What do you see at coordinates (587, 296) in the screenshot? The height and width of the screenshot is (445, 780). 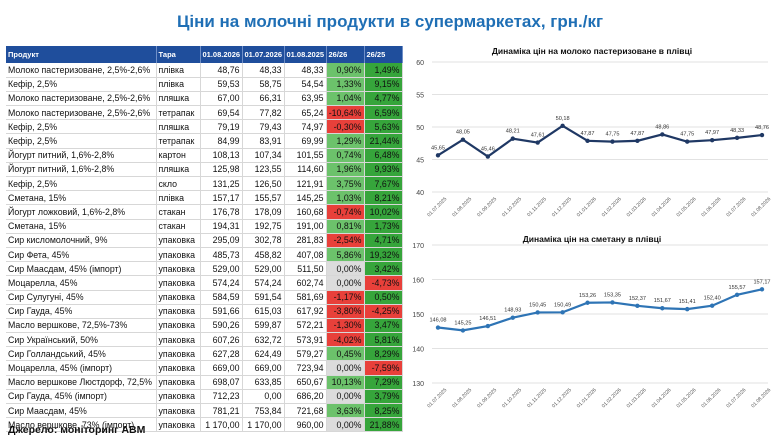 I see `data-label: 153,26` at bounding box center [587, 296].